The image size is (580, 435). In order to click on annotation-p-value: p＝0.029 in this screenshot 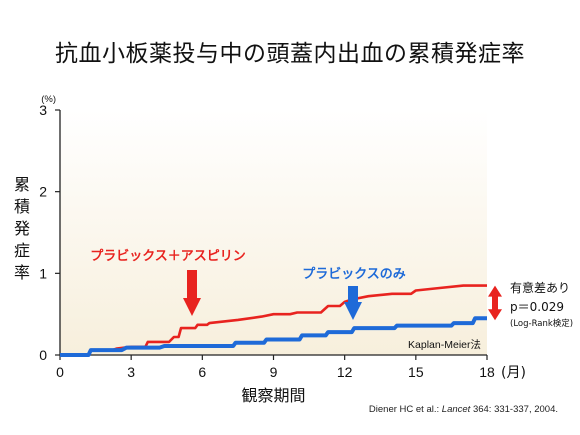, I will do `click(537, 307)`.